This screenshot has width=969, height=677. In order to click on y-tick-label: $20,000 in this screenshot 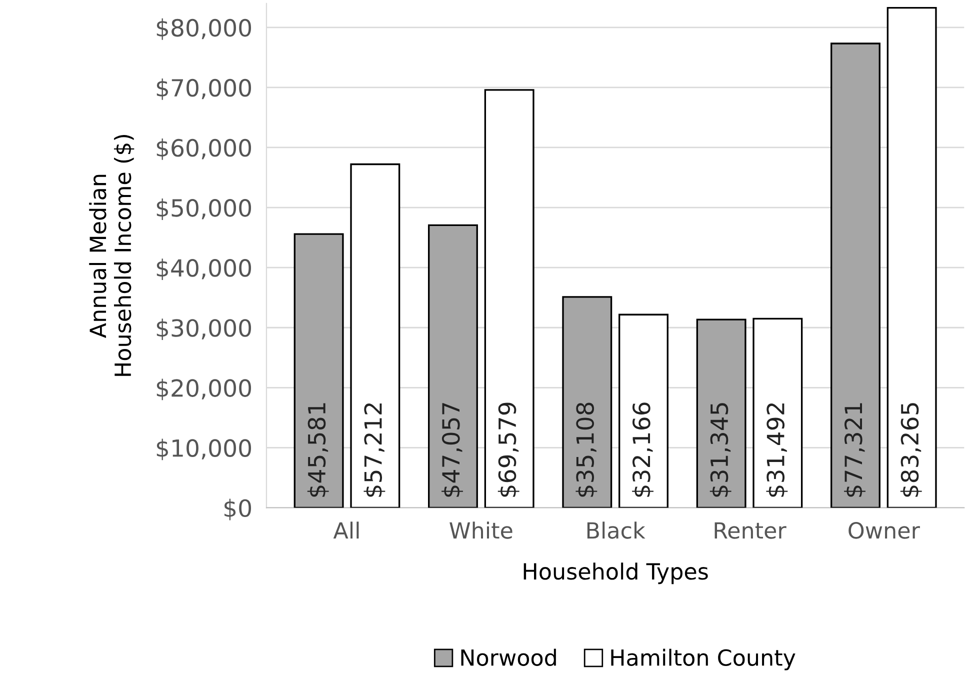, I will do `click(204, 389)`.